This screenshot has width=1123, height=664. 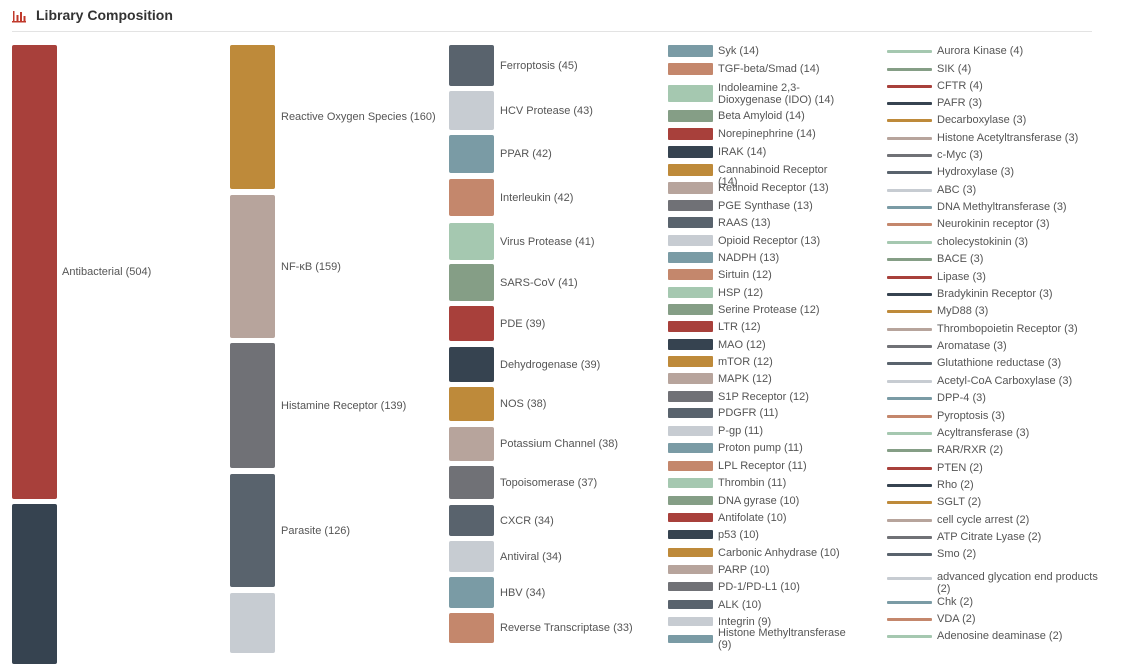 I want to click on category-label: SGLT (2), so click(x=959, y=502).